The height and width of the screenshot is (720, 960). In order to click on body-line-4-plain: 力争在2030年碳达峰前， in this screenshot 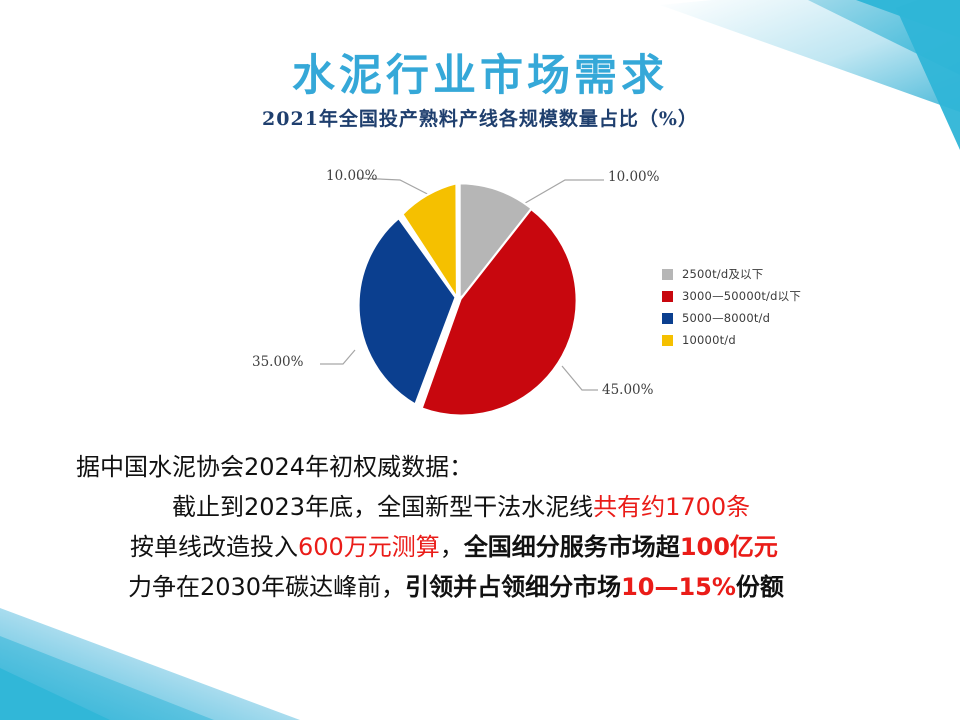, I will do `click(267, 587)`.